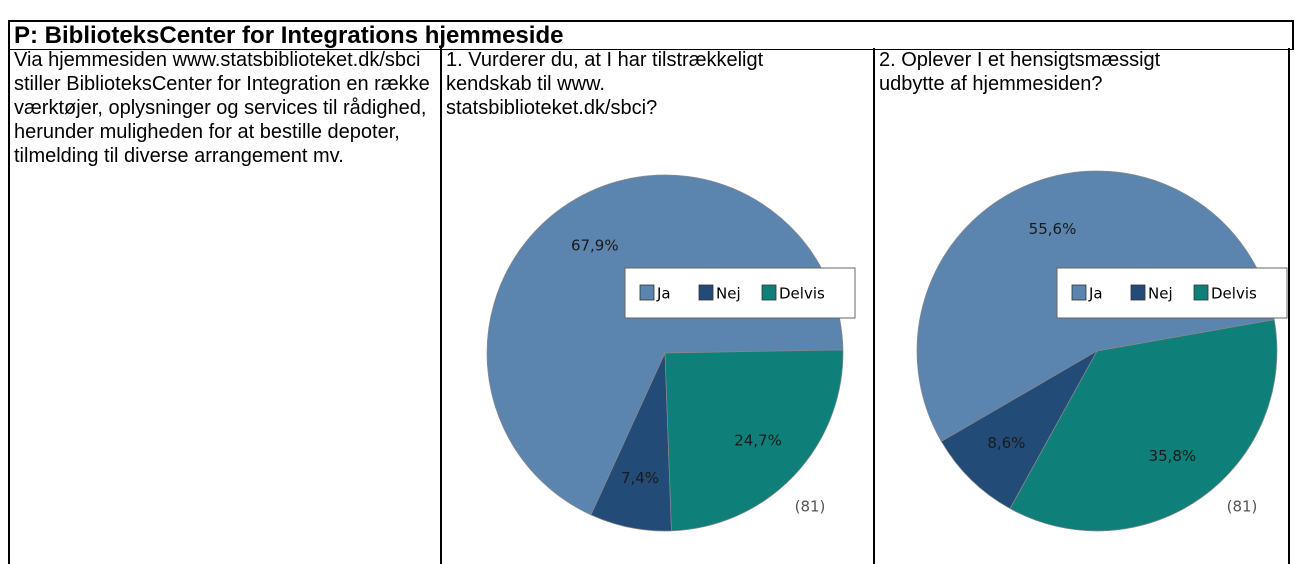 The image size is (1298, 564). I want to click on slice-label: 35,8%, so click(1173, 456).